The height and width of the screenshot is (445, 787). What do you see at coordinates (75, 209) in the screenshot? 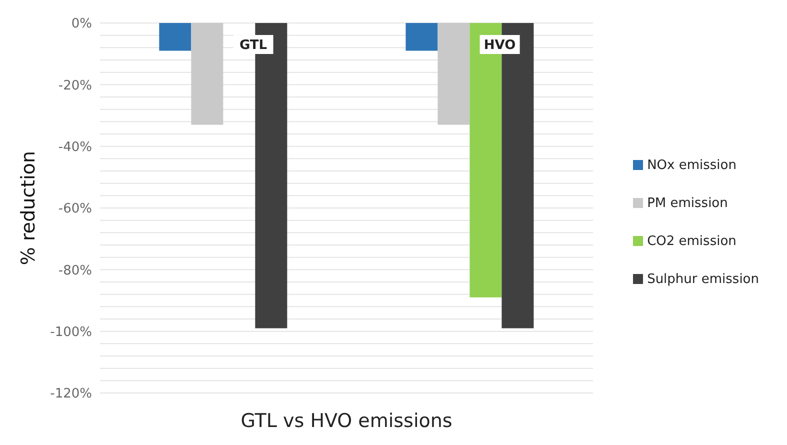
I see `y-tick-label: -60%` at bounding box center [75, 209].